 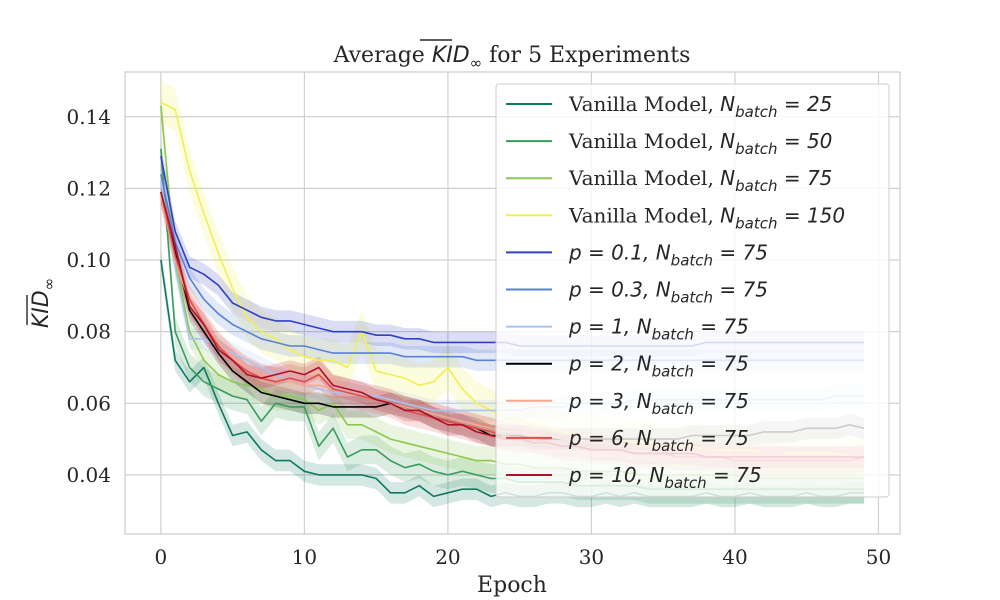 I want to click on x-tick-label: 50, so click(x=878, y=557).